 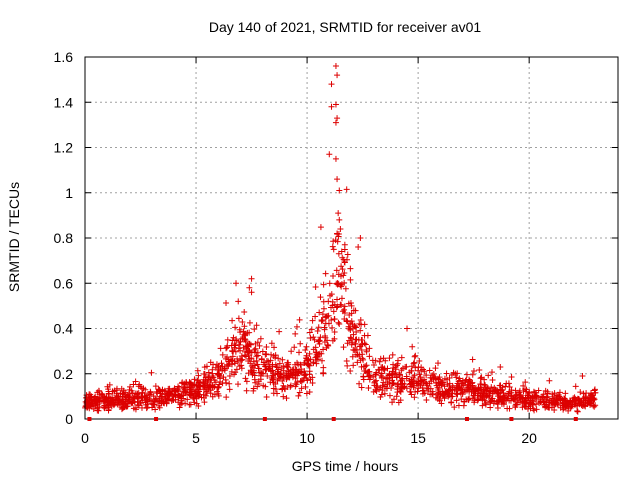 I want to click on gap-marker, so click(x=89, y=419).